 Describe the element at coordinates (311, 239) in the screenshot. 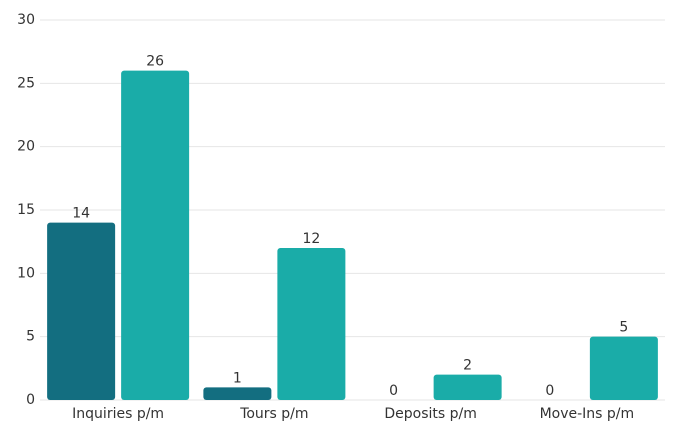

I see `data-label: 12` at that location.